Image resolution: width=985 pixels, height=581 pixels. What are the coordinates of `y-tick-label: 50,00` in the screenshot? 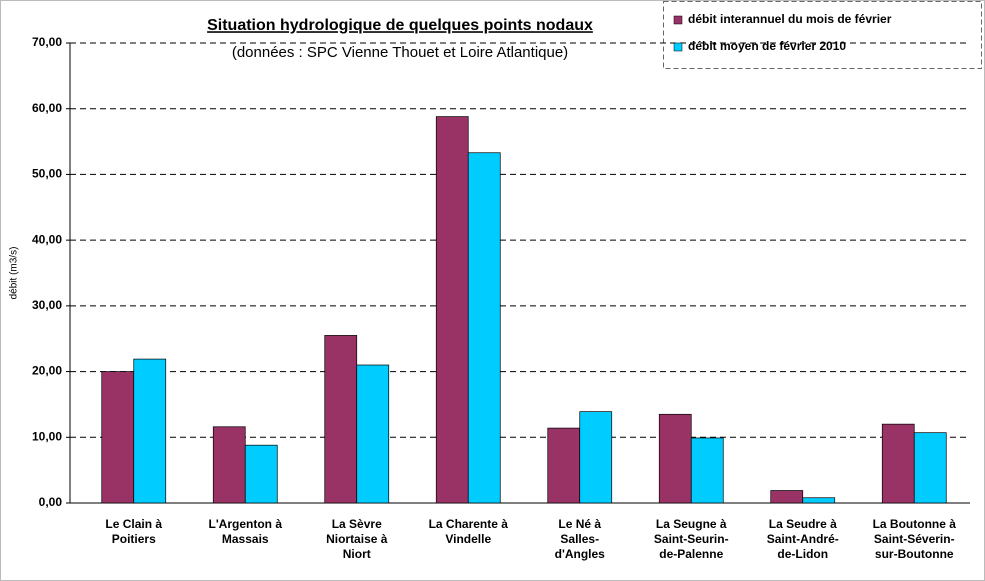 It's located at (47, 174).